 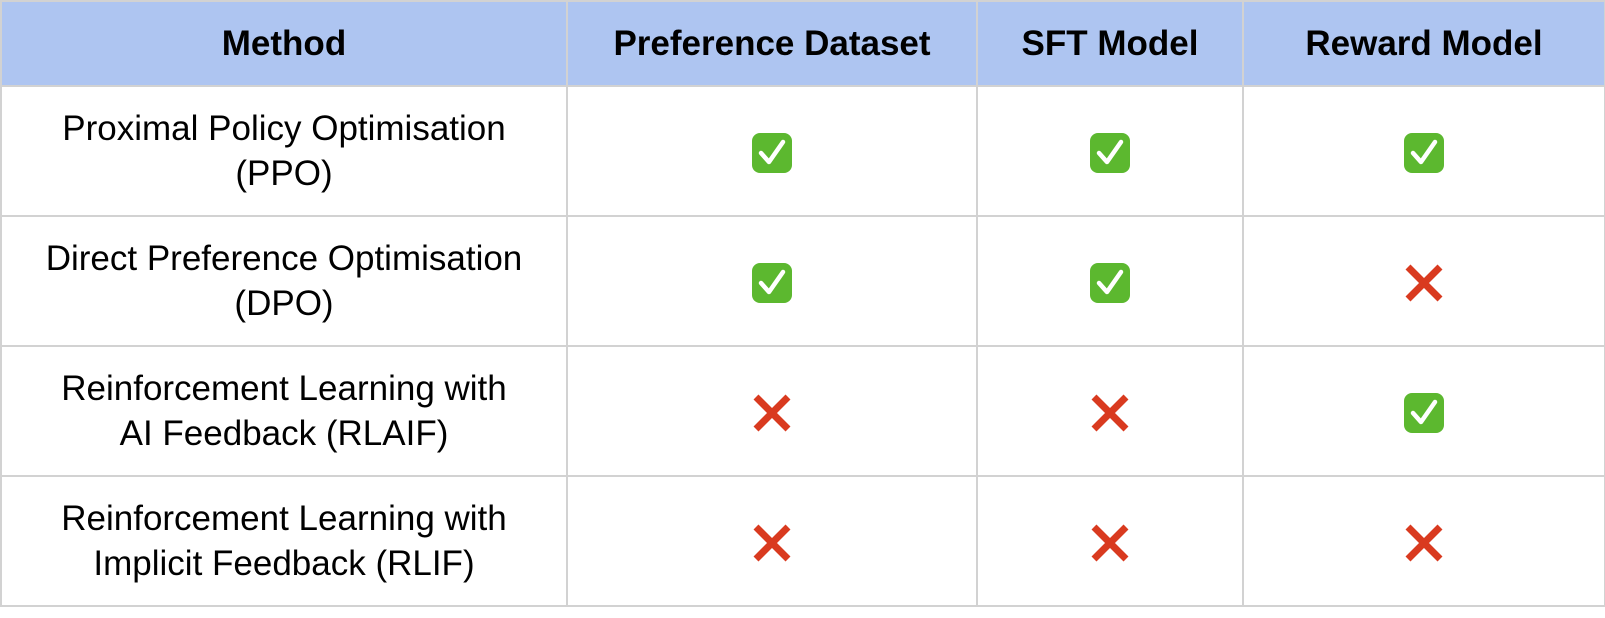 I want to click on method-name-line: (PPO), so click(x=284, y=173).